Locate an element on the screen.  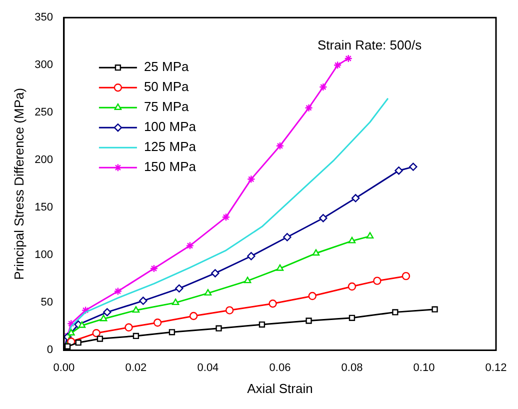
legend-label: 25 MPa is located at coordinates (167, 66).